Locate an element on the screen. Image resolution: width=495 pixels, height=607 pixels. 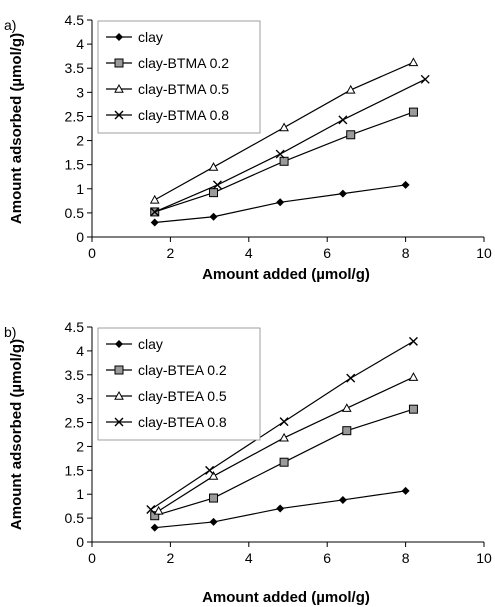
legend-entry: clay-BTEA 0.8 is located at coordinates (182, 422).